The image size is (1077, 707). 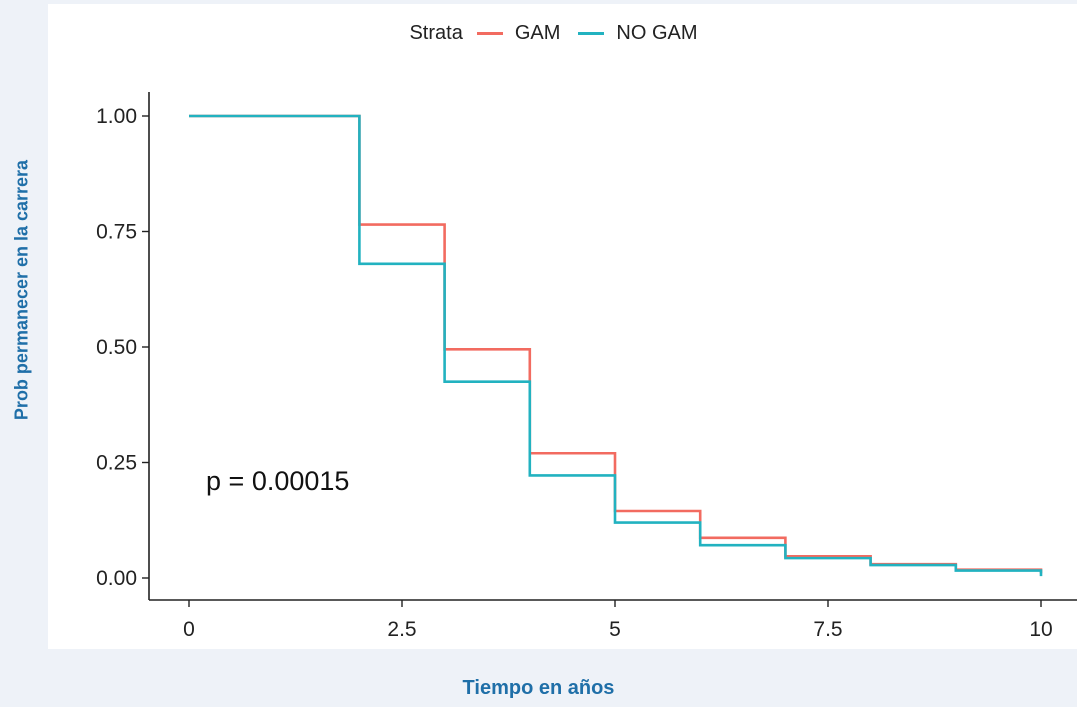 What do you see at coordinates (116, 347) in the screenshot?
I see `y-tick-label: 0.50` at bounding box center [116, 347].